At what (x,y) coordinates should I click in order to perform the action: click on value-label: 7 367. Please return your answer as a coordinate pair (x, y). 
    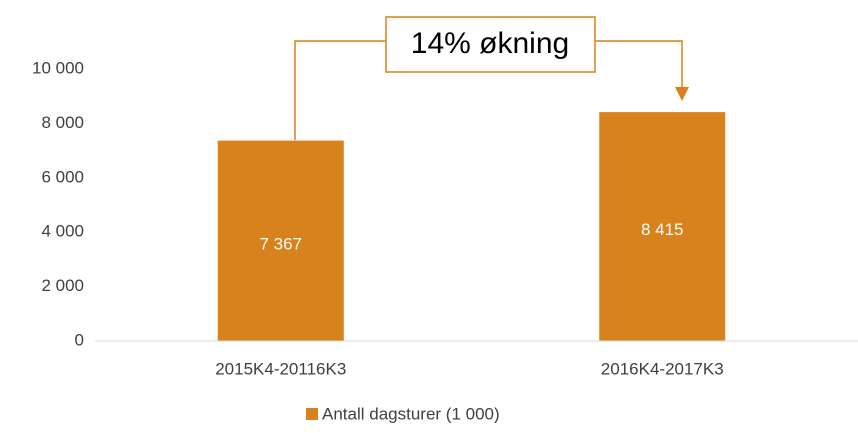
    Looking at the image, I should click on (280, 243).